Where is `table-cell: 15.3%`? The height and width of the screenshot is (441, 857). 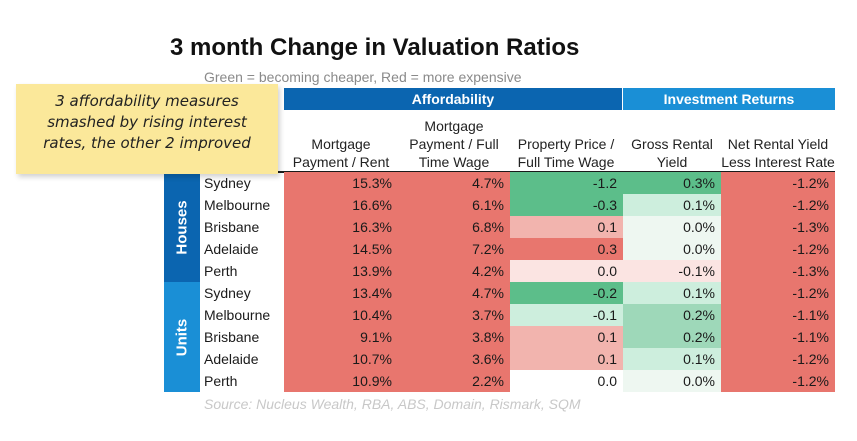 table-cell: 15.3% is located at coordinates (341, 183).